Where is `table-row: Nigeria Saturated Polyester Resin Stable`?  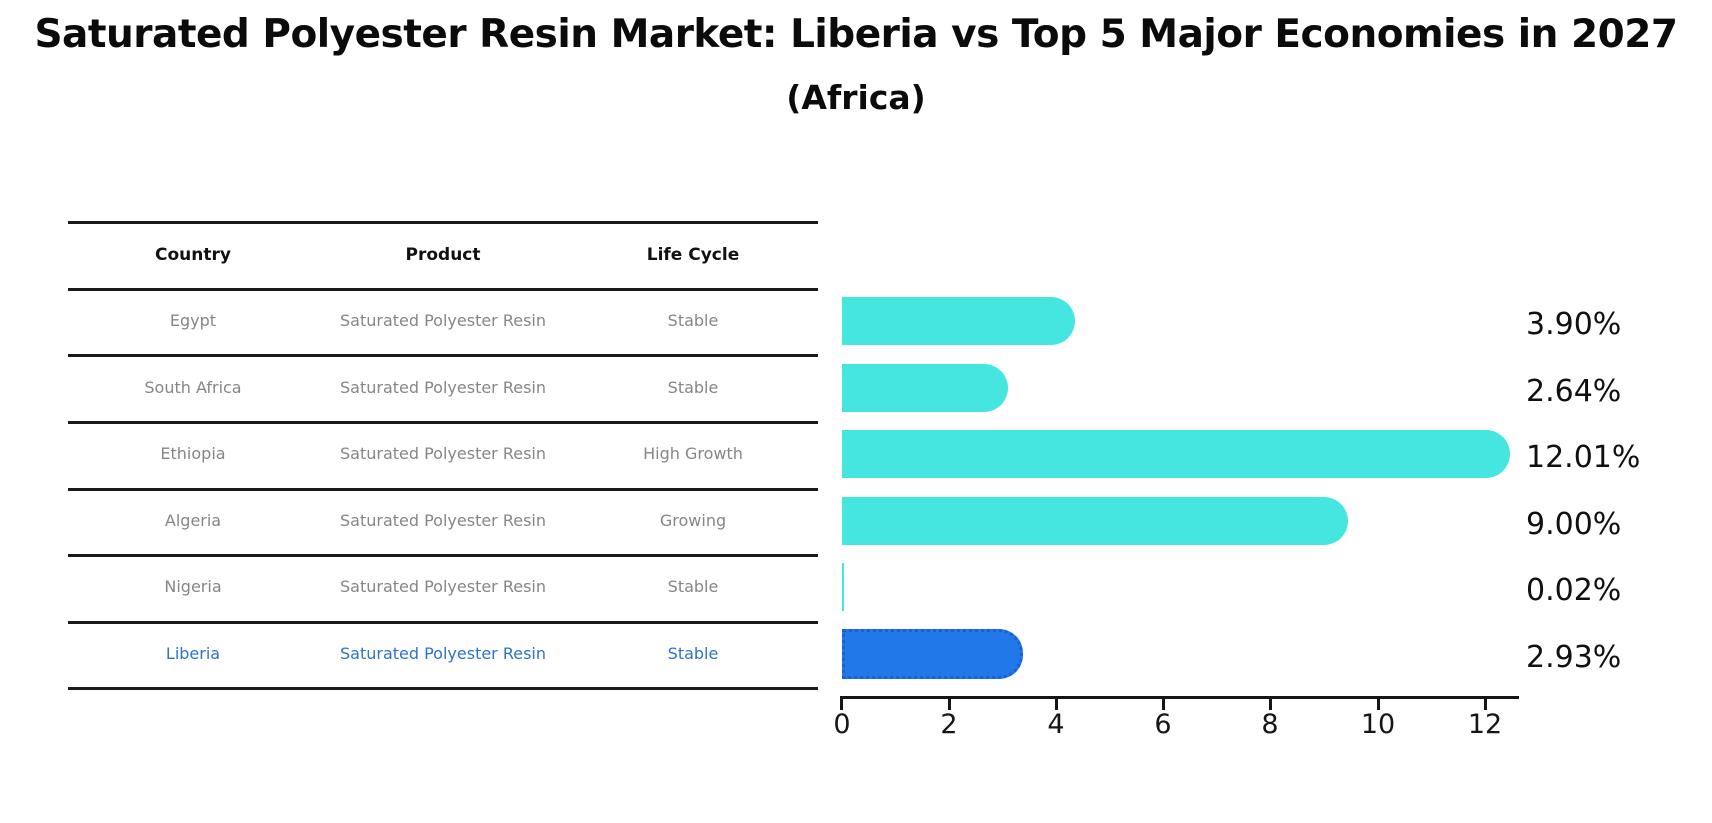
table-row: Nigeria Saturated Polyester Resin Stable is located at coordinates (443, 587).